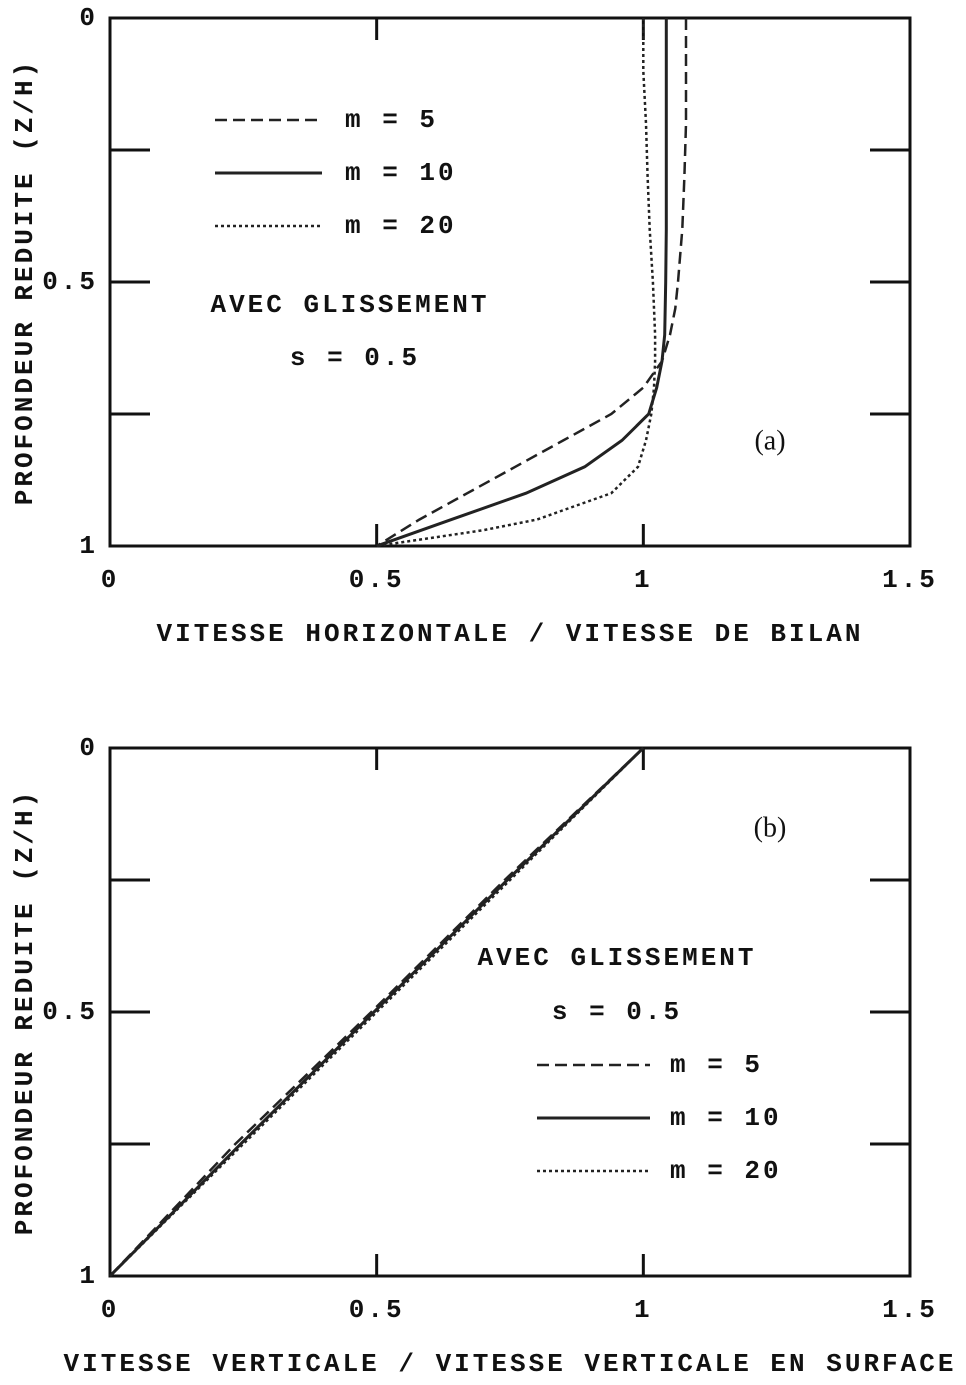  Describe the element at coordinates (510, 634) in the screenshot. I see `x-axis-label: VITESSE HORIZONTALE / VITESSE DE BILAN` at that location.